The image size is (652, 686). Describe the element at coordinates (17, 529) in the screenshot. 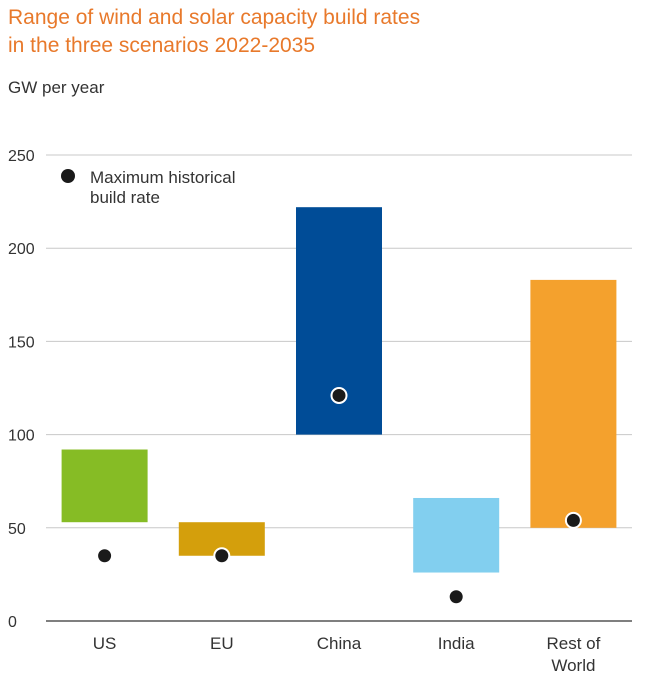

I see `y-tick-label: 50` at that location.